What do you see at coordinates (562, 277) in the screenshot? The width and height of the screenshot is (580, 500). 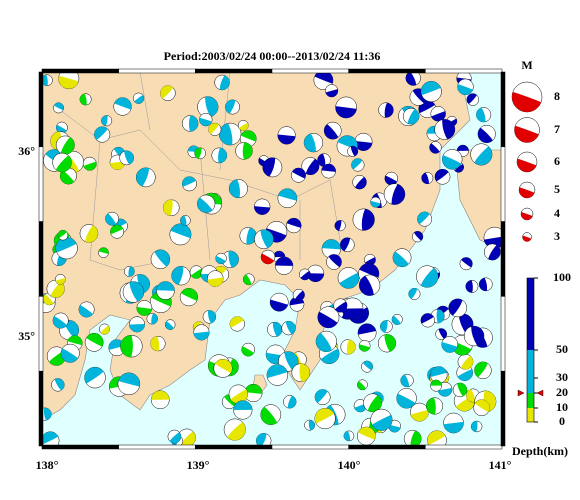 I see `depth-tick-label: 100` at bounding box center [562, 277].